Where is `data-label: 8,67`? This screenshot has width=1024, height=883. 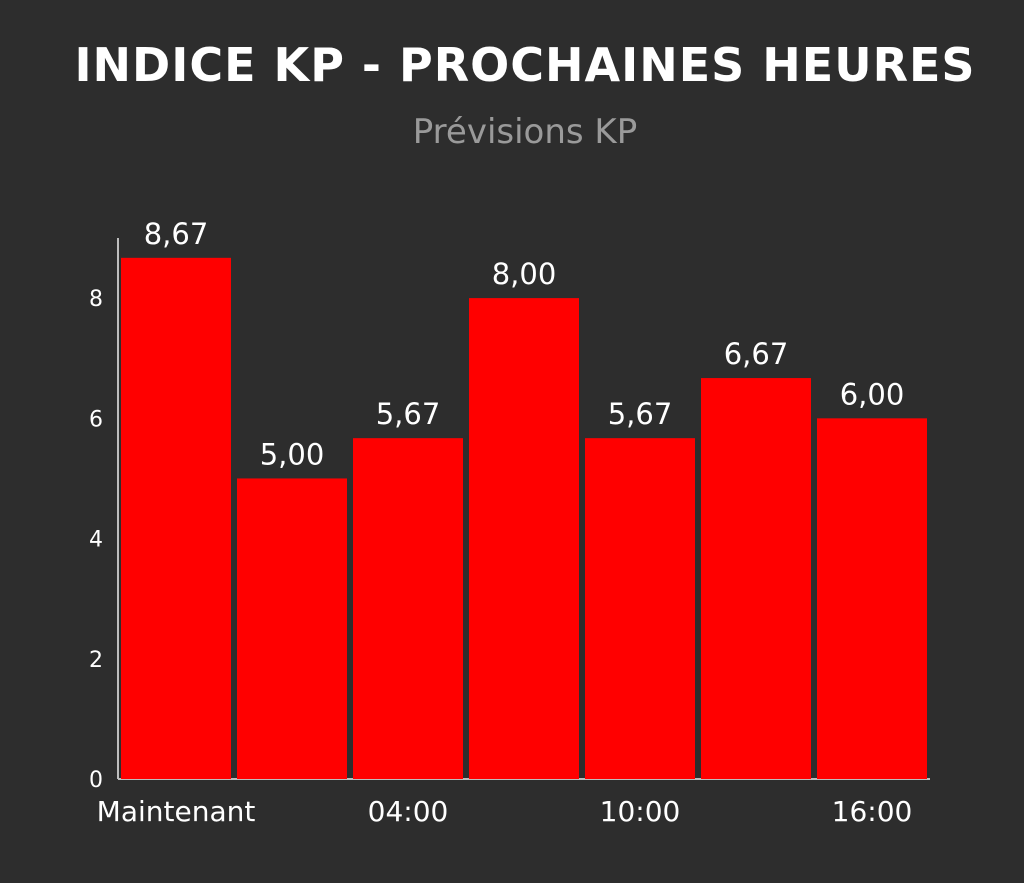
data-label: 8,67 is located at coordinates (176, 234).